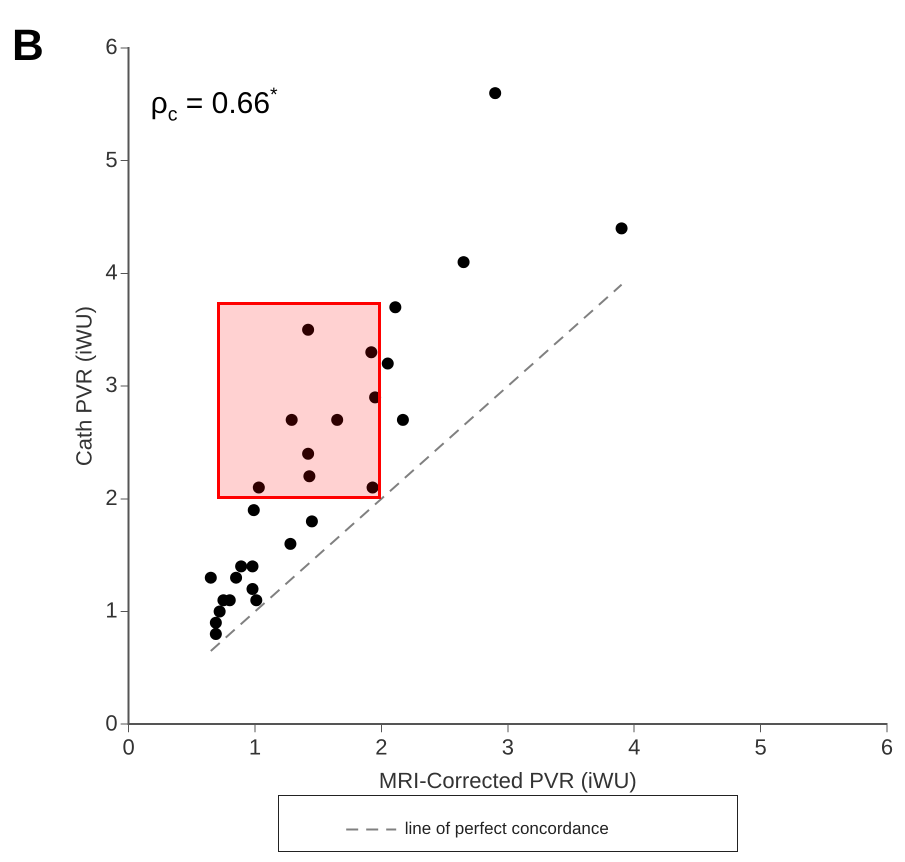  Describe the element at coordinates (508, 747) in the screenshot. I see `x-tick-label: 3` at that location.